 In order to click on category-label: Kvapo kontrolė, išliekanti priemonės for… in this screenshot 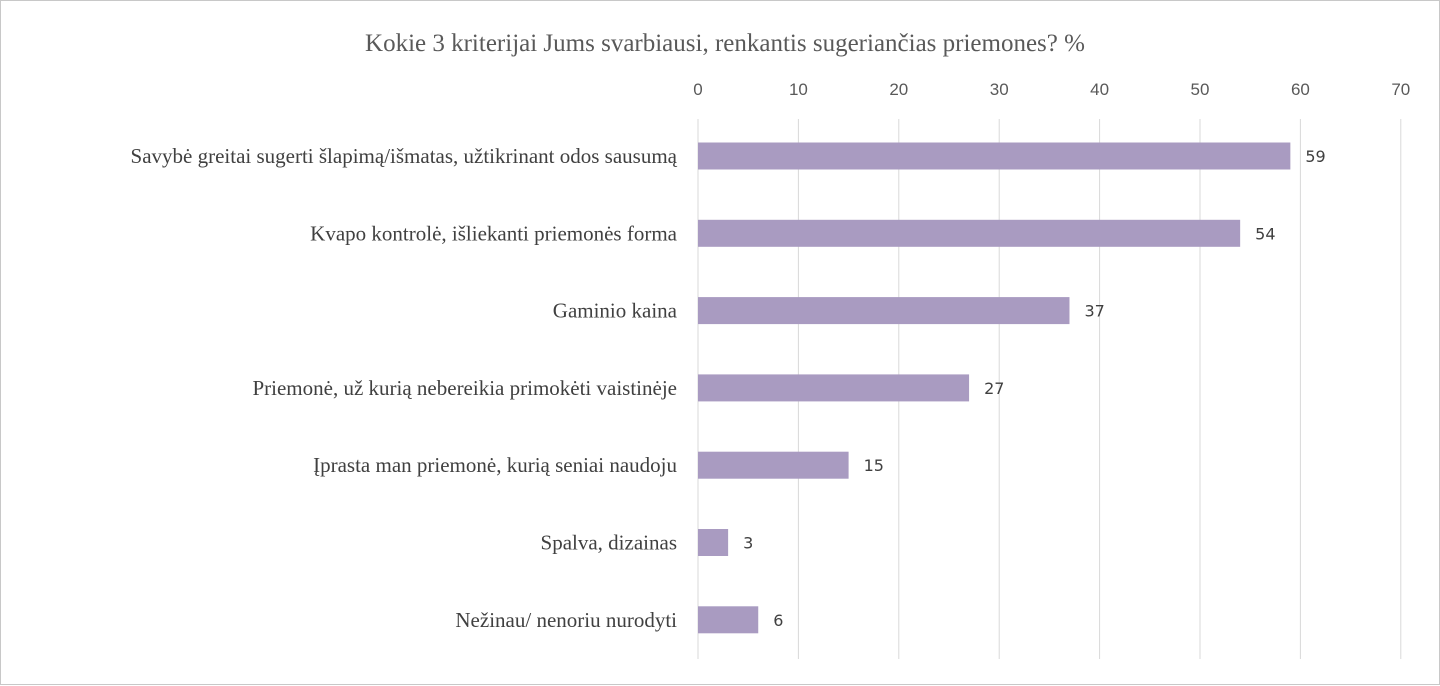, I will do `click(494, 233)`.